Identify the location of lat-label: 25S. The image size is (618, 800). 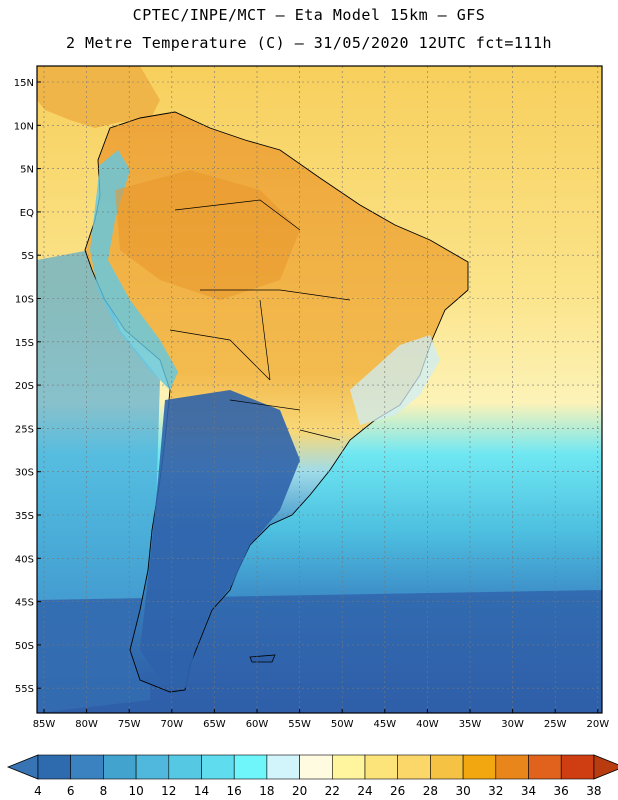
(24, 429).